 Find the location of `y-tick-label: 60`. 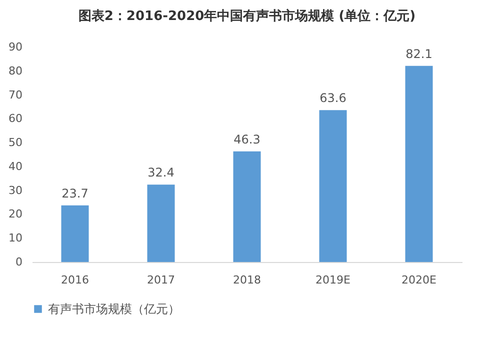

y-tick-label: 60 is located at coordinates (15, 119).